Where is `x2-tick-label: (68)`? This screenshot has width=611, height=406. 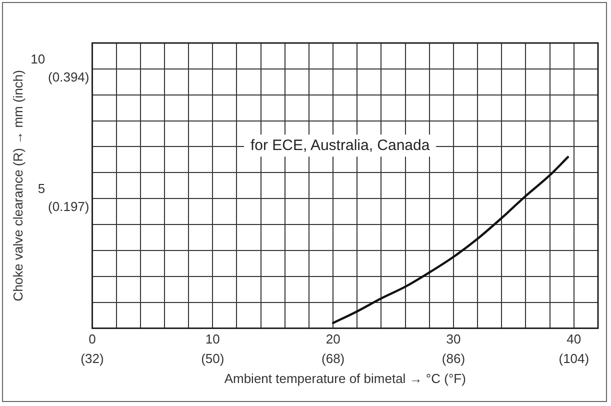
x2-tick-label: (68) is located at coordinates (333, 358).